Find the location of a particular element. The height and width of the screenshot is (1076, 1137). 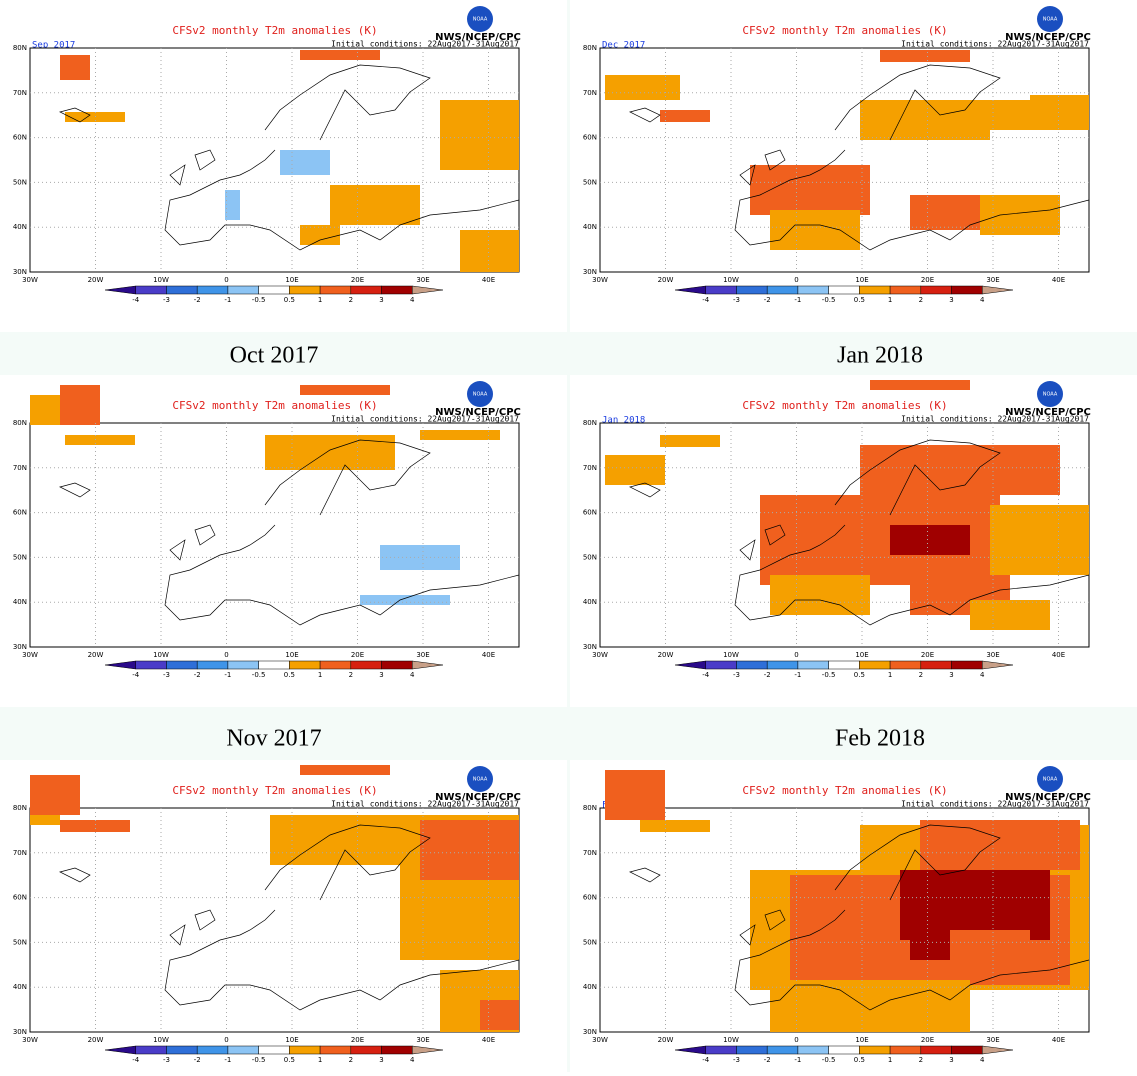

panel-caption: Nov 2017 is located at coordinates (273, 739).